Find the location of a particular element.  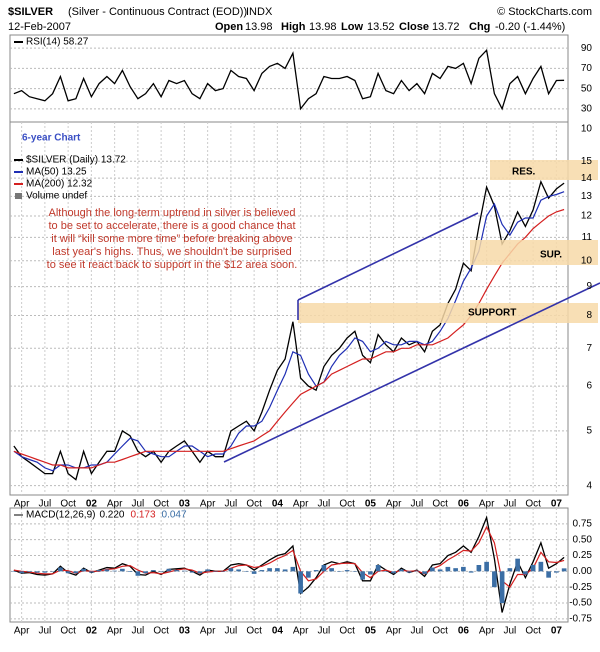

legend-entry: 0.173 is located at coordinates (143, 515).